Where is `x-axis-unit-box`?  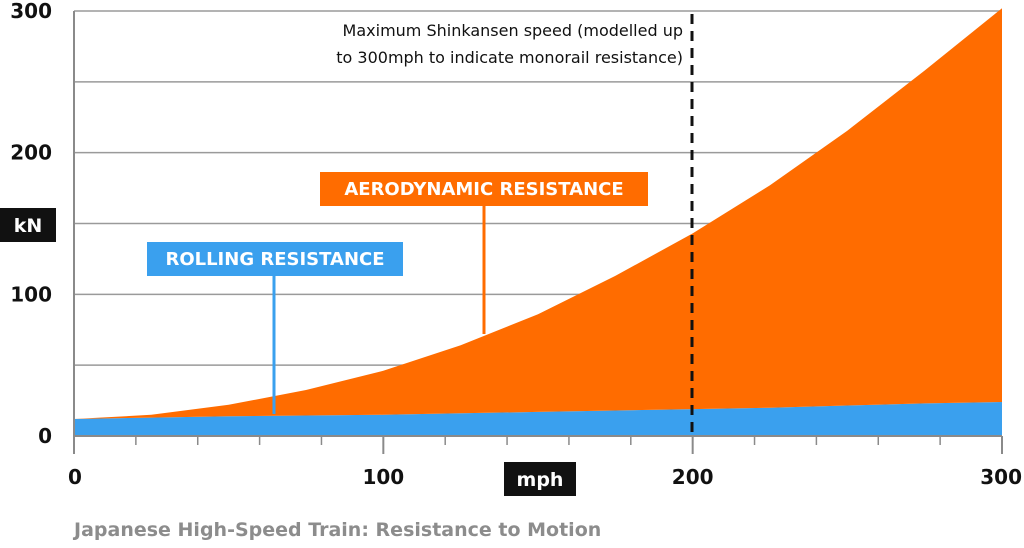 x-axis-unit-box is located at coordinates (540, 479).